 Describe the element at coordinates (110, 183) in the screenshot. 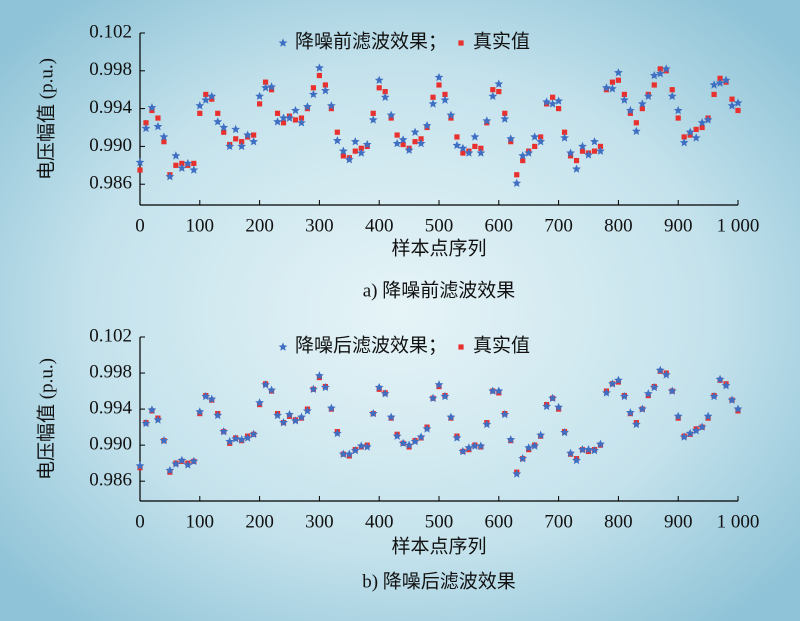

I see `y-tick-label: 0.986` at that location.